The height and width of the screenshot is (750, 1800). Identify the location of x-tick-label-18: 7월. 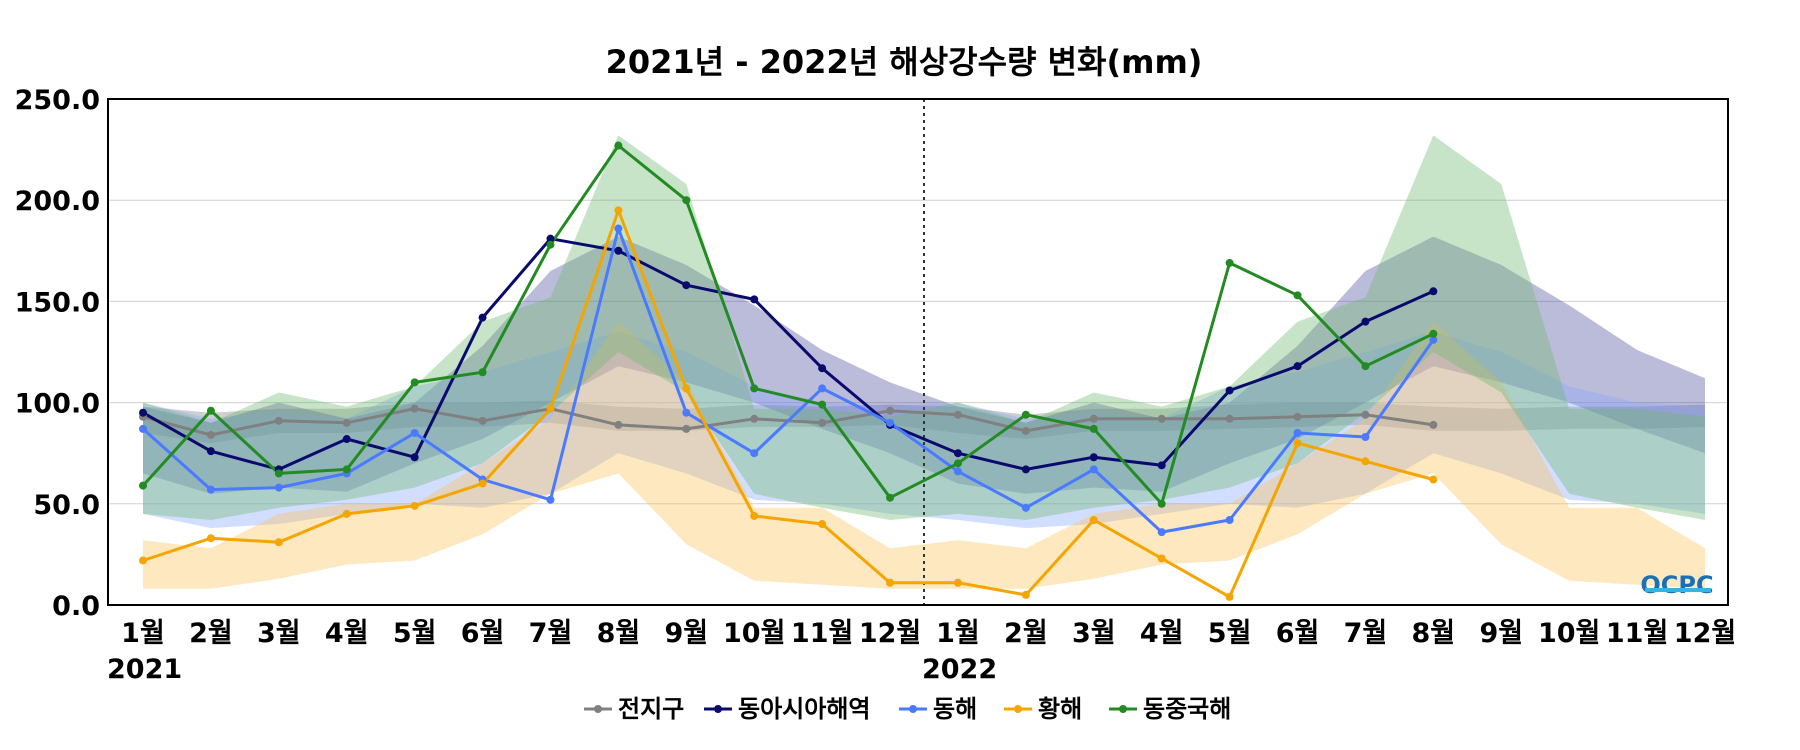
(1366, 633).